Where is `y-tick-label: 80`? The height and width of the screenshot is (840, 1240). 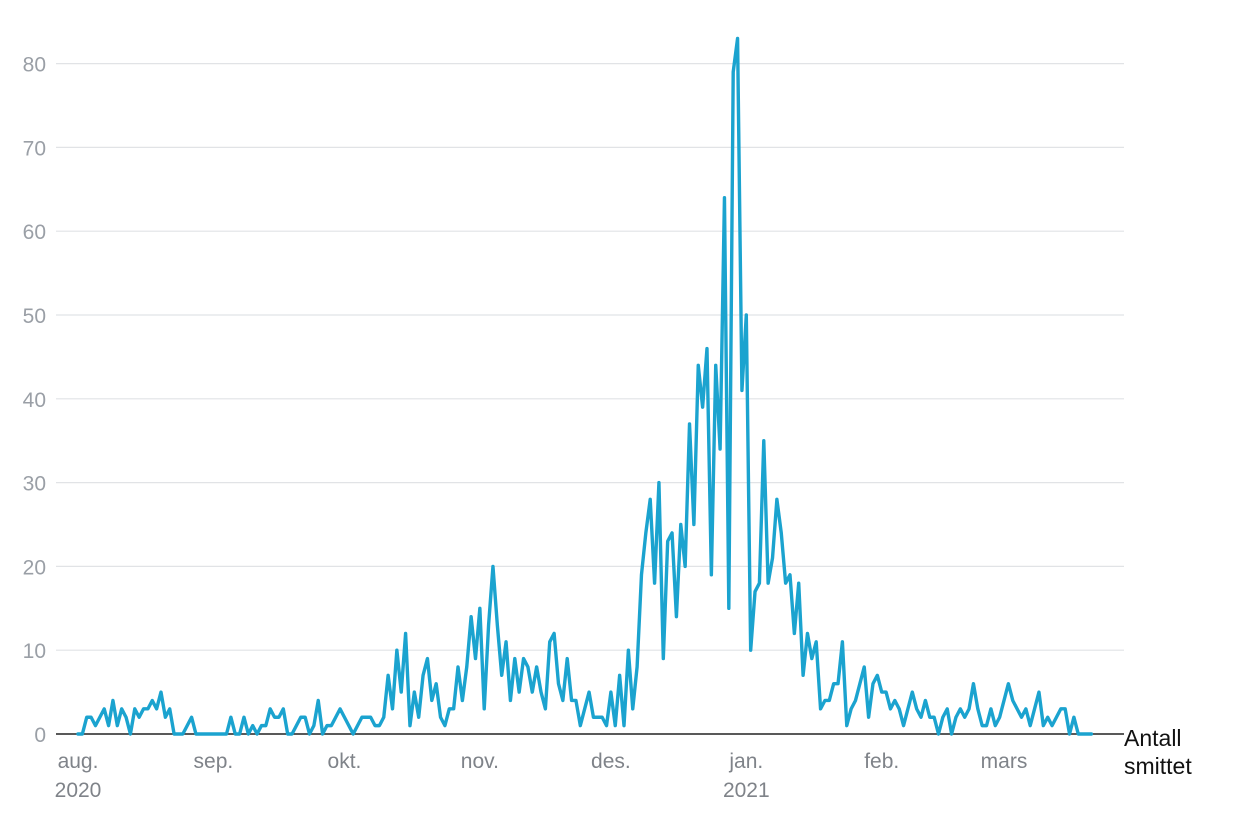
y-tick-label: 80 is located at coordinates (34, 65).